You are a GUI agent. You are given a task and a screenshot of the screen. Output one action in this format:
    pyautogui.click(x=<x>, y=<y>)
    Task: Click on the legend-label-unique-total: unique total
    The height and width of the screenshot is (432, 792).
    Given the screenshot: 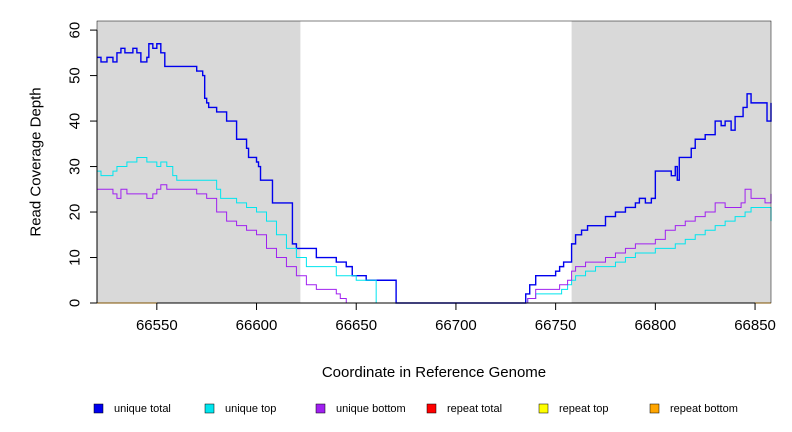 What is the action you would take?
    pyautogui.click(x=142, y=409)
    